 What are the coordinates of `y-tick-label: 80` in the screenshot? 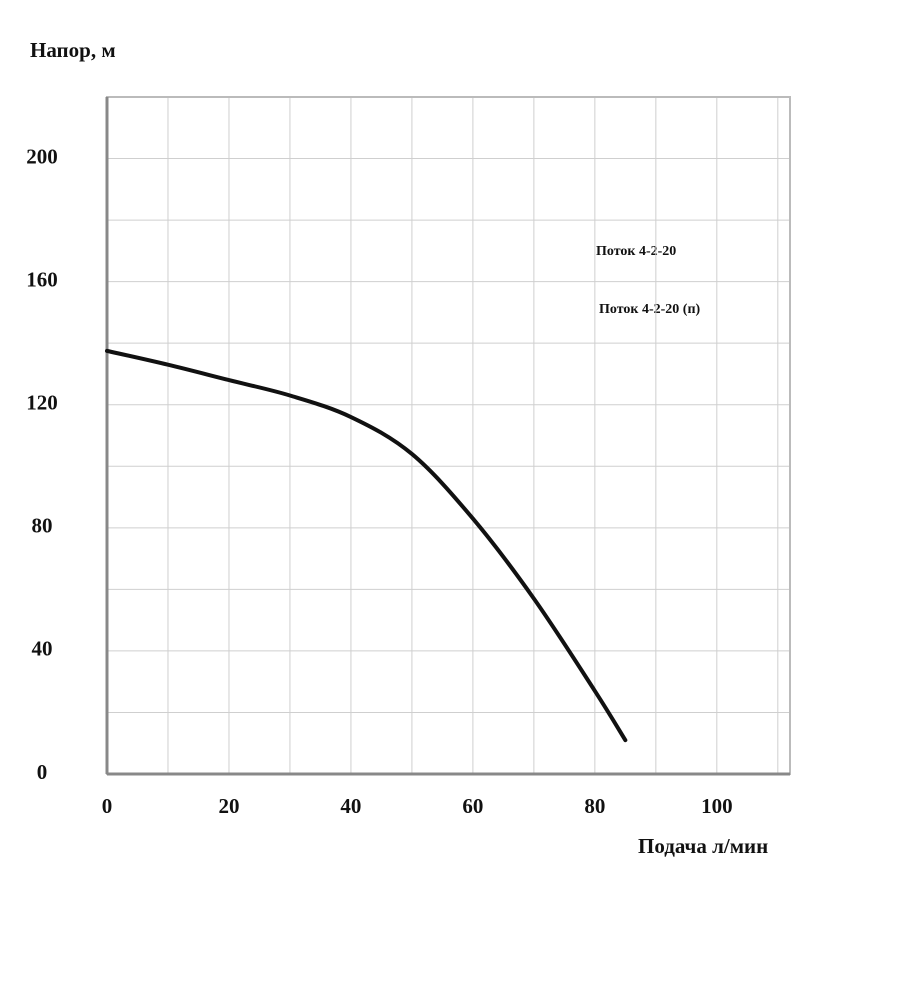 It's located at (42, 526).